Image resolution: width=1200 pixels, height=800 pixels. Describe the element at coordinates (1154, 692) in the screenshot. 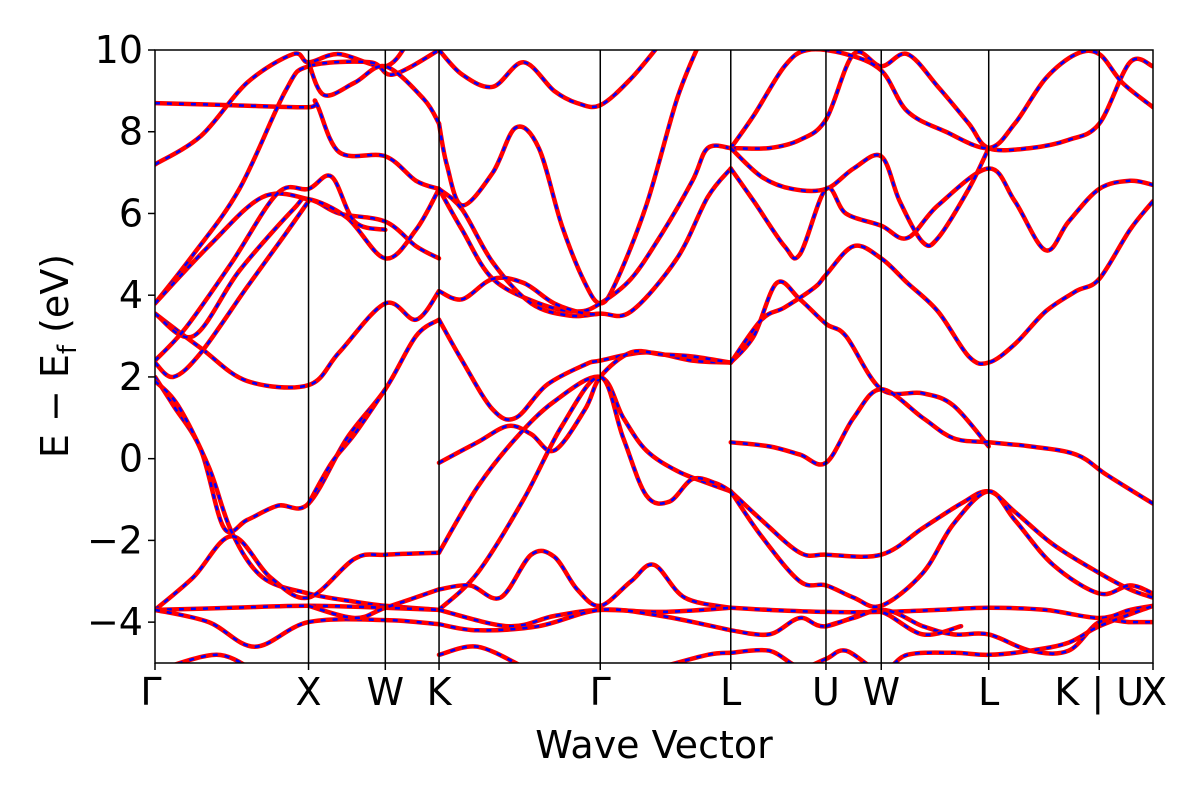

I see `x-tick-label-10: X` at that location.